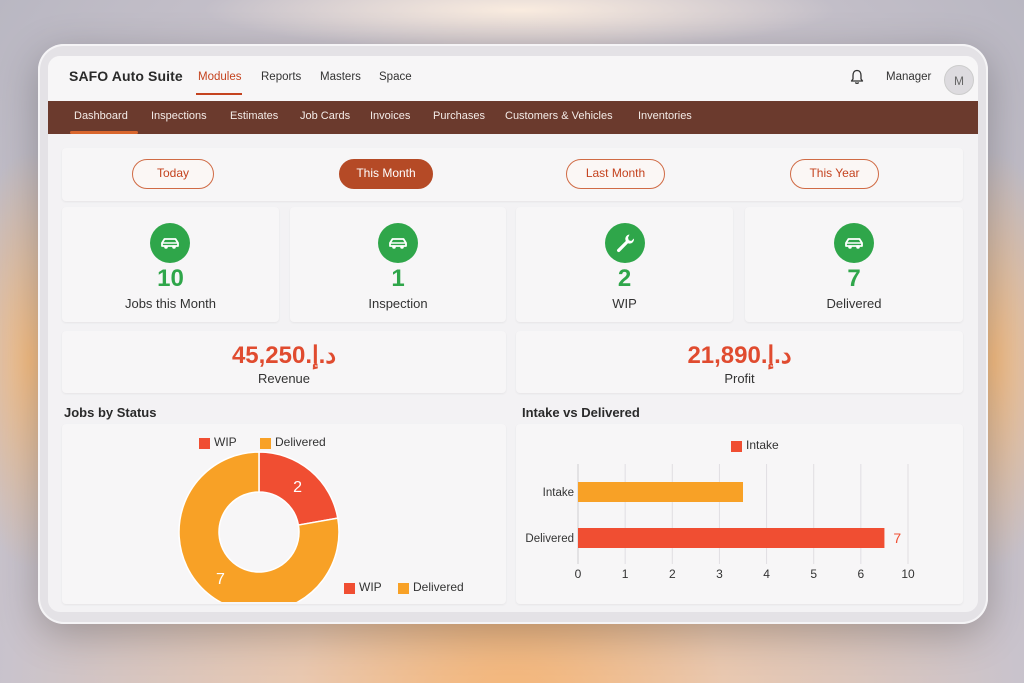 This screenshot has height=683, width=1024. Describe the element at coordinates (736, 446) in the screenshot. I see `legend-swatch-intake` at that location.